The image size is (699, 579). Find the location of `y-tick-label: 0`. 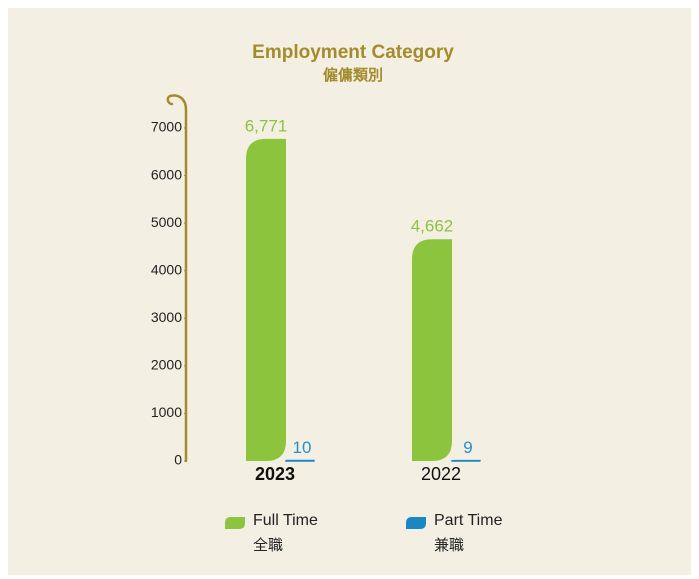

y-tick-label: 0 is located at coordinates (178, 460).